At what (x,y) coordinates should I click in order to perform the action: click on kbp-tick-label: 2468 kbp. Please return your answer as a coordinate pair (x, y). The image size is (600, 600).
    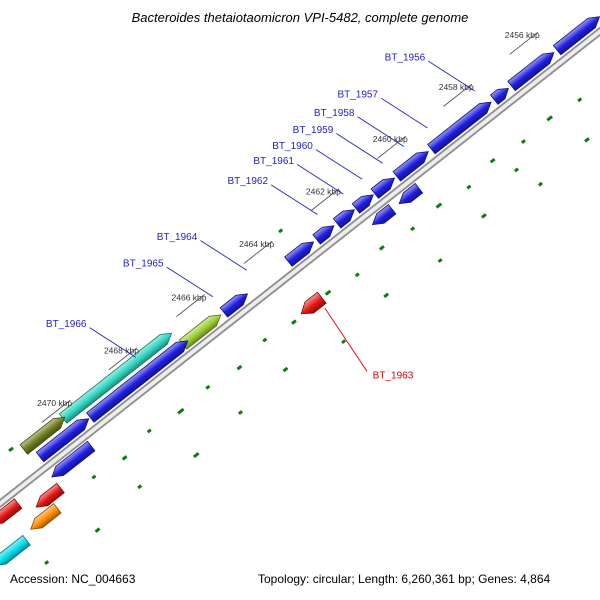
    Looking at the image, I should click on (121, 351).